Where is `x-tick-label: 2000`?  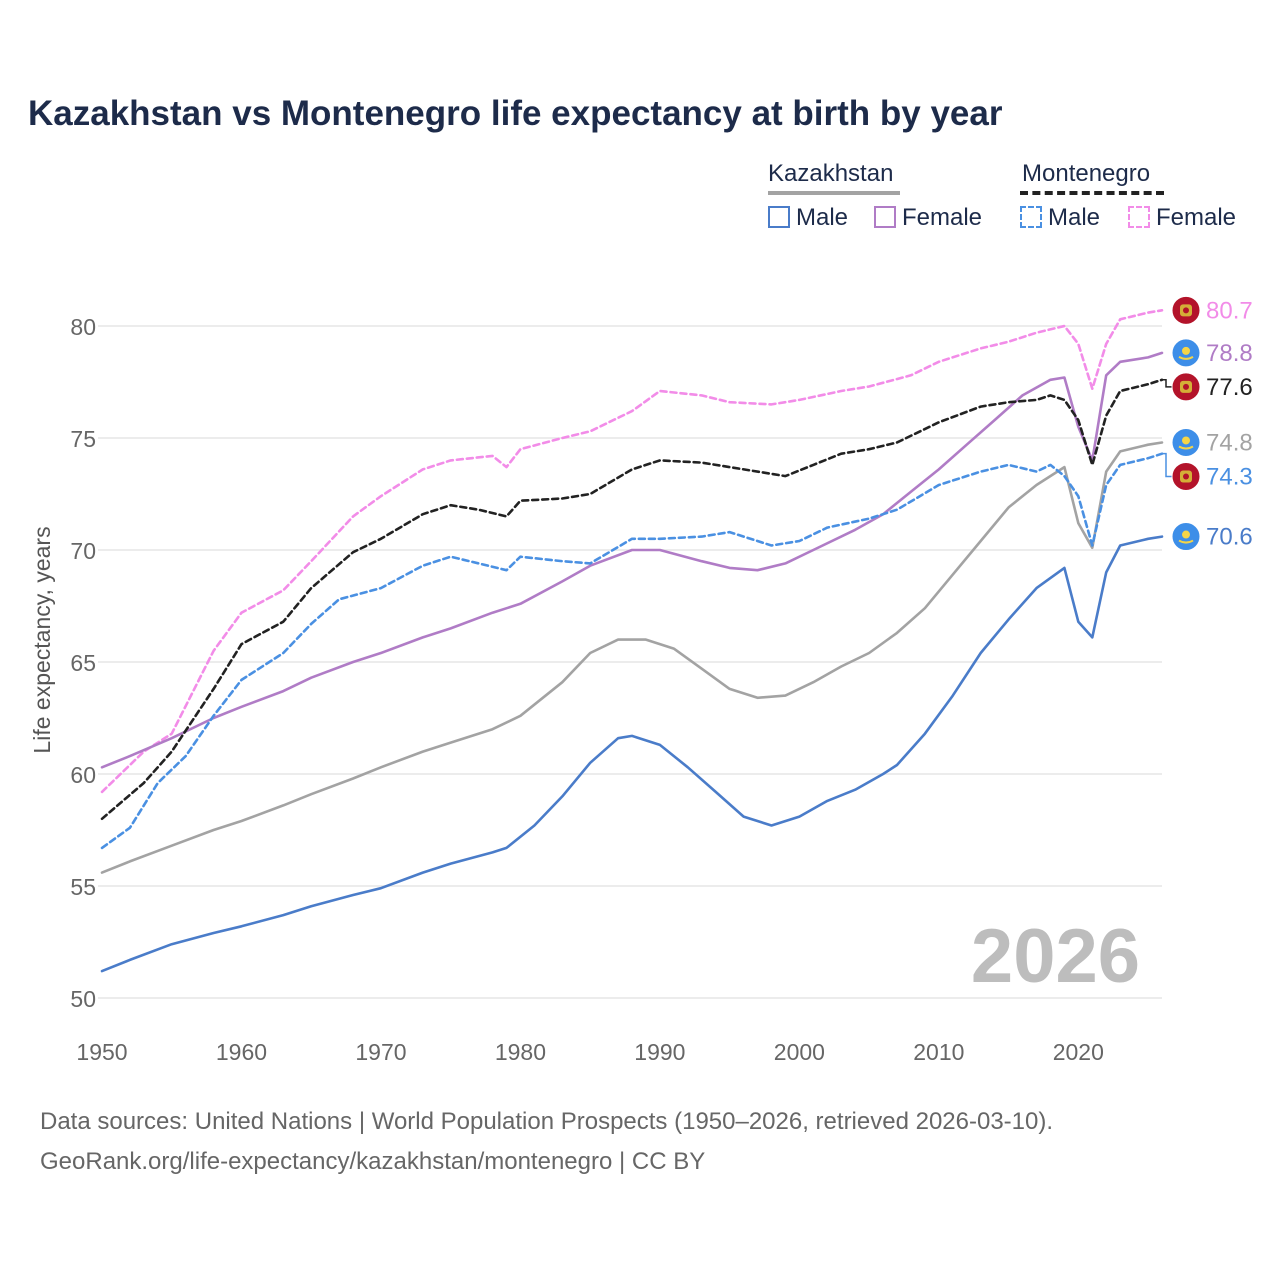 x-tick-label: 2000 is located at coordinates (799, 1052).